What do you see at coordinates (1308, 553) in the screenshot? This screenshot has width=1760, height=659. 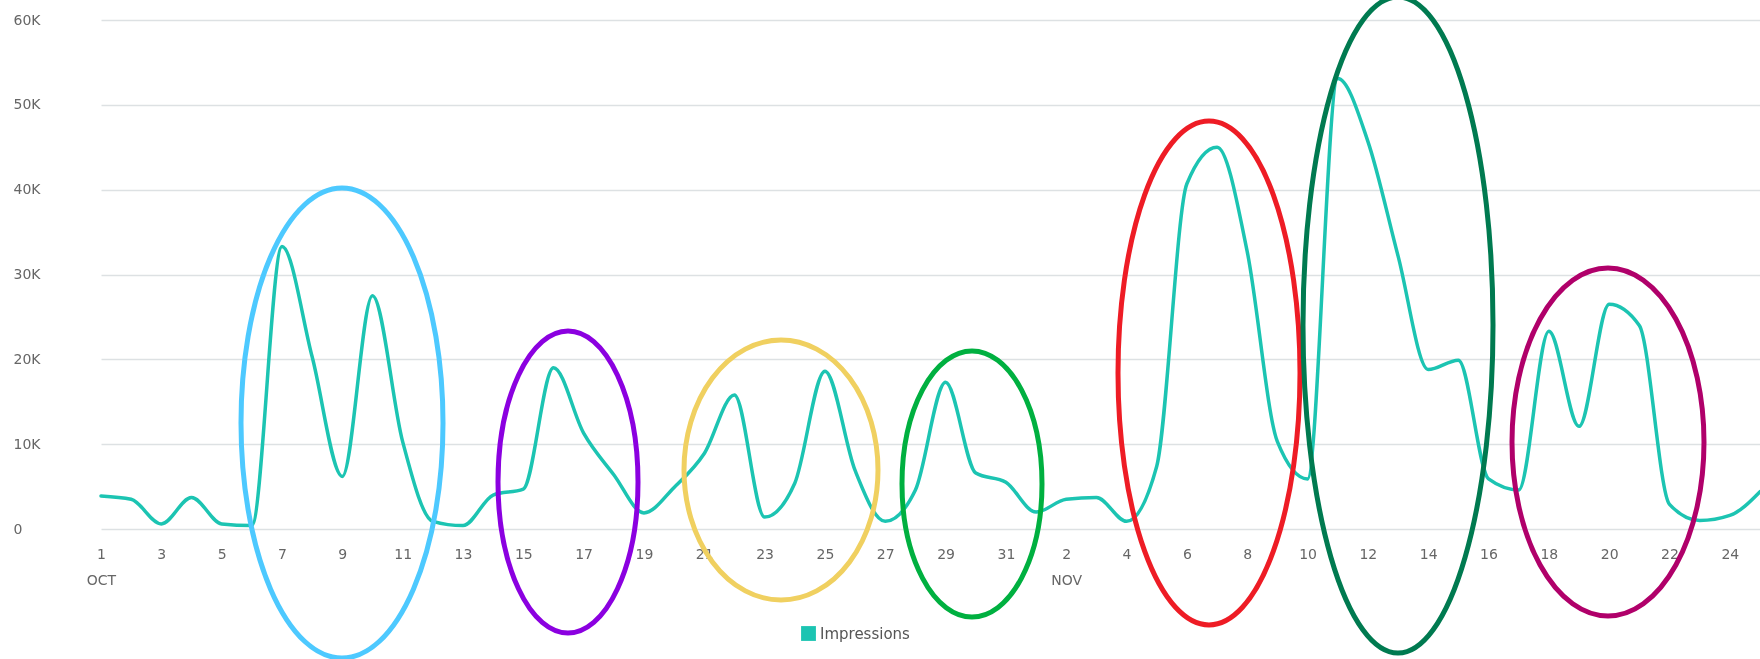 I see `x-tick-label: 10` at bounding box center [1308, 553].